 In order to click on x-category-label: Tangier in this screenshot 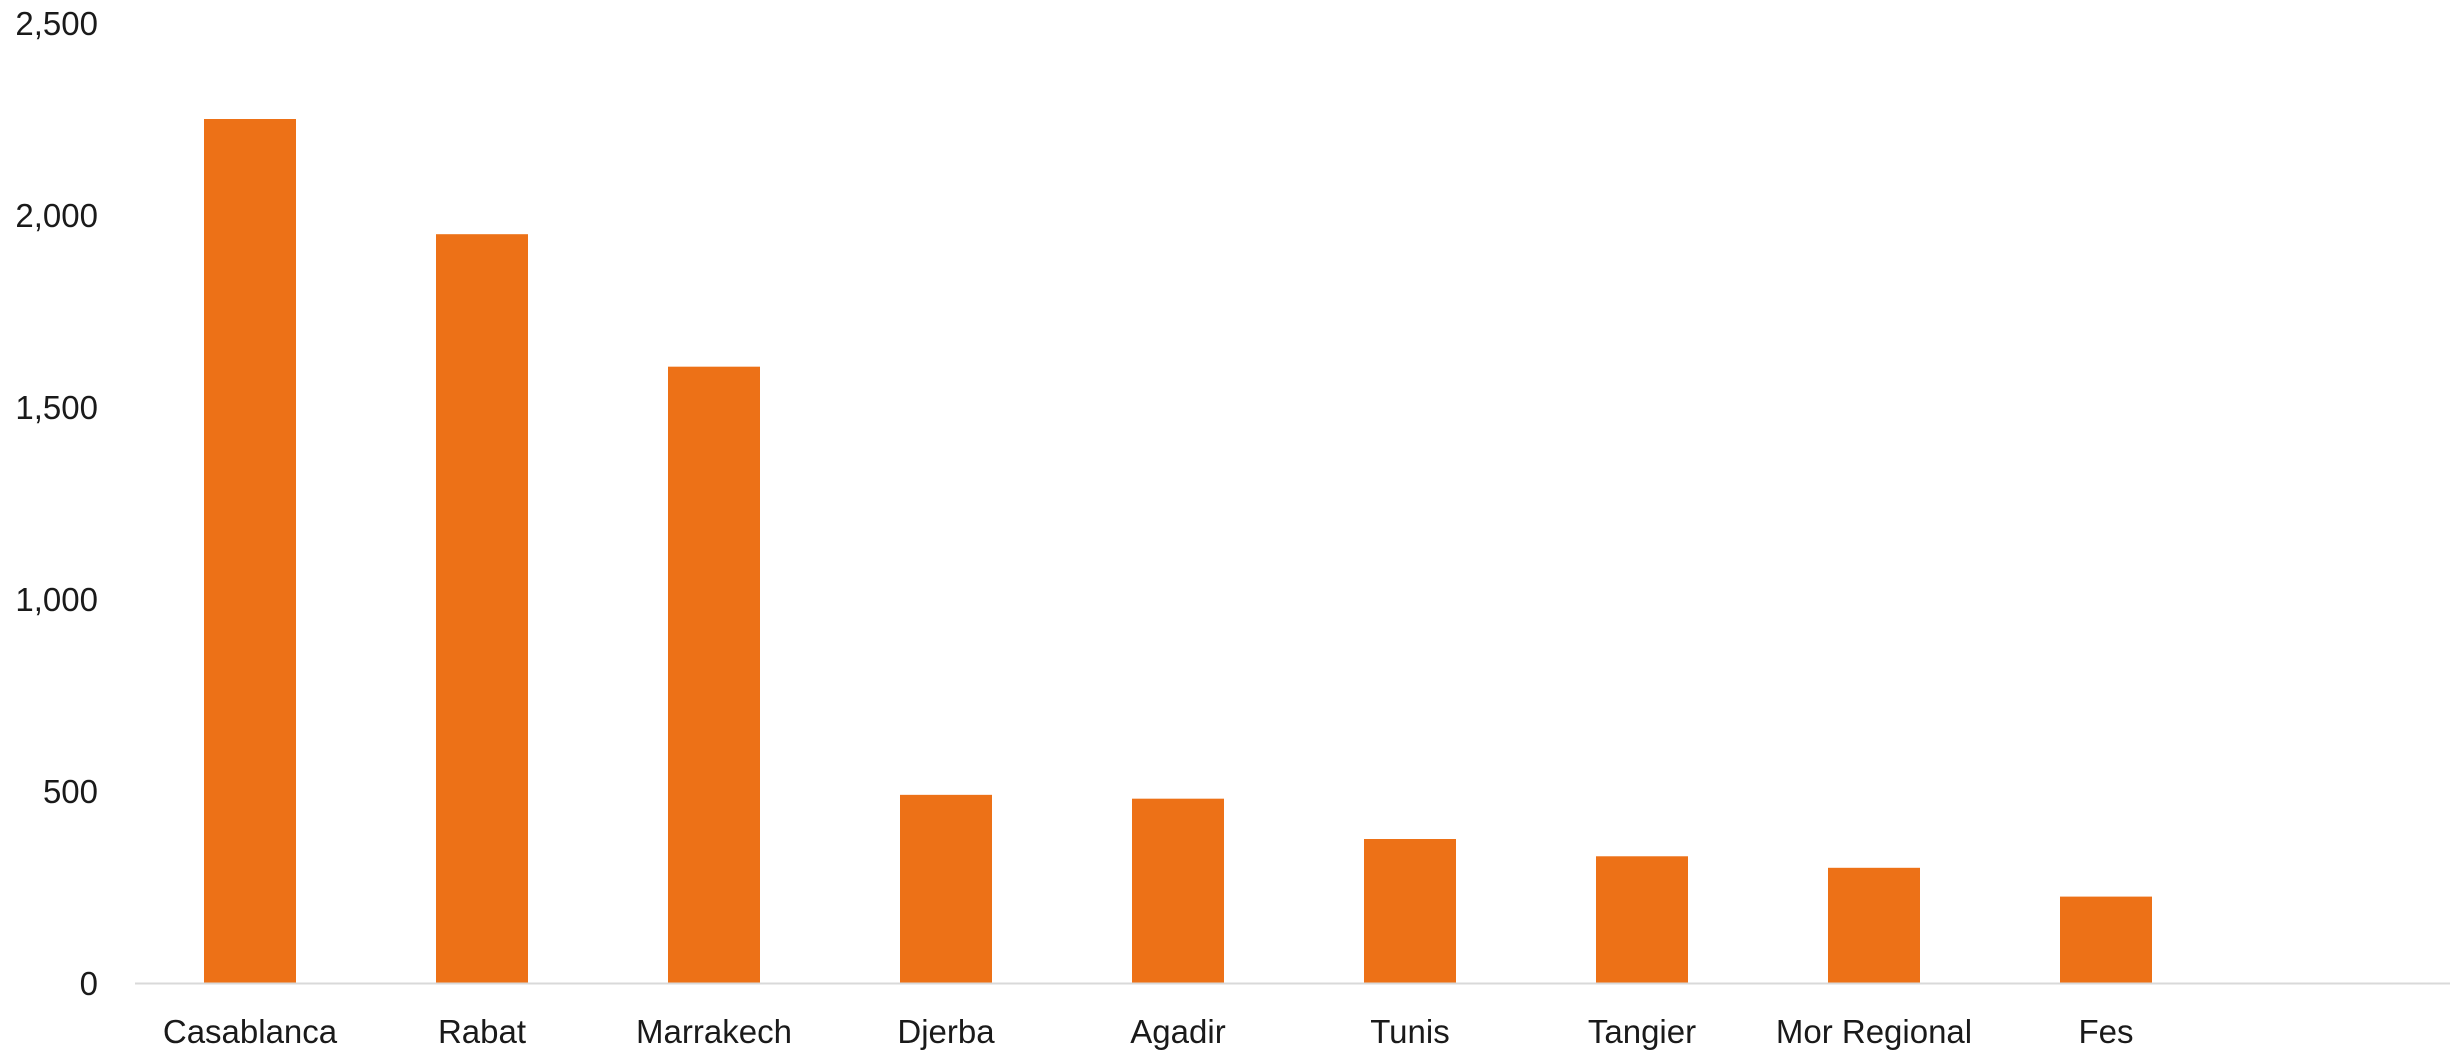, I will do `click(1642, 1031)`.